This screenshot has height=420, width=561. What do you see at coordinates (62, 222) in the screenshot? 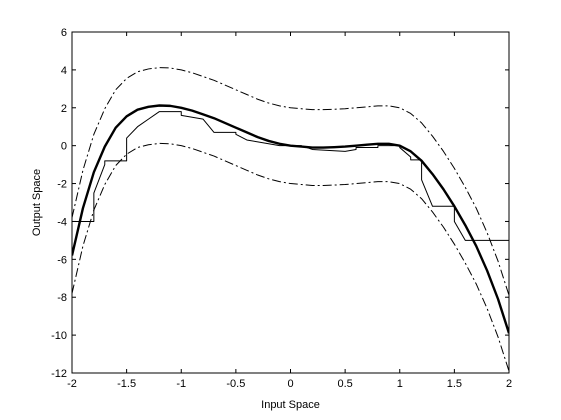
I see `y-tick-label: -4` at bounding box center [62, 222].